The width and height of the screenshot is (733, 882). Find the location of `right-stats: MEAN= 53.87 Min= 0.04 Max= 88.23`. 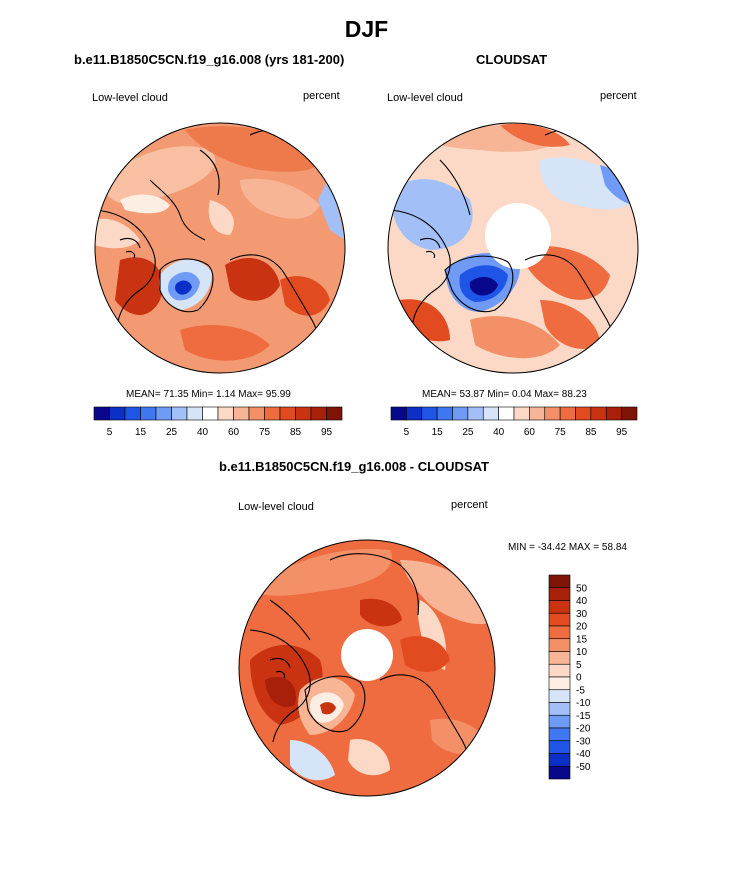

right-stats: MEAN= 53.87 Min= 0.04 Max= 88.23 is located at coordinates (504, 394).